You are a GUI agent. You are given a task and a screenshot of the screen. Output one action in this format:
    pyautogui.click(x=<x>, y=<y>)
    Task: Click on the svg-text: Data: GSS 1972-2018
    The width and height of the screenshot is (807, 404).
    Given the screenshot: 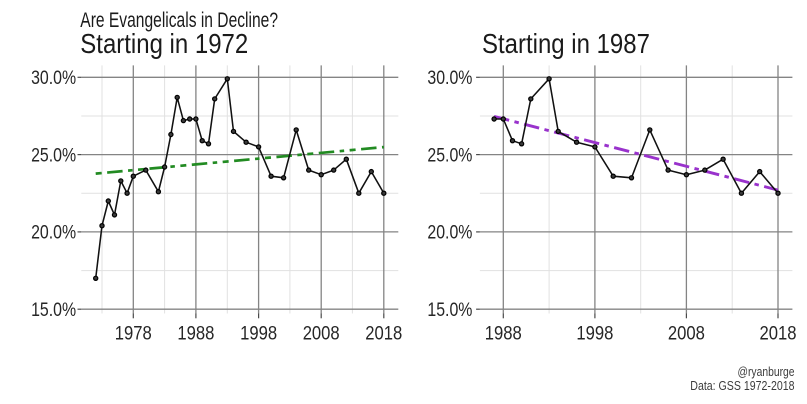 What is the action you would take?
    pyautogui.click(x=742, y=386)
    